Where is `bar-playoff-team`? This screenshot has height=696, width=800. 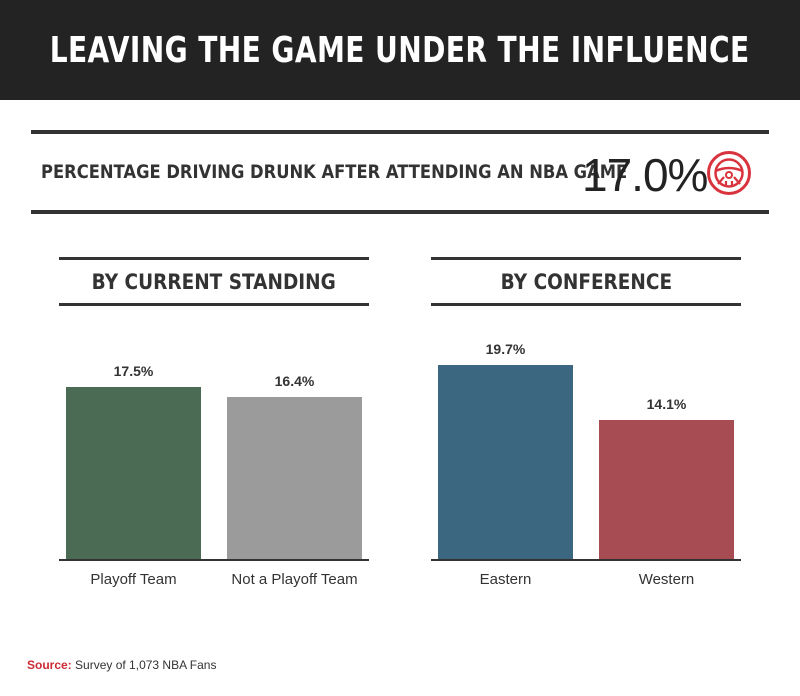
bar-playoff-team is located at coordinates (133, 472).